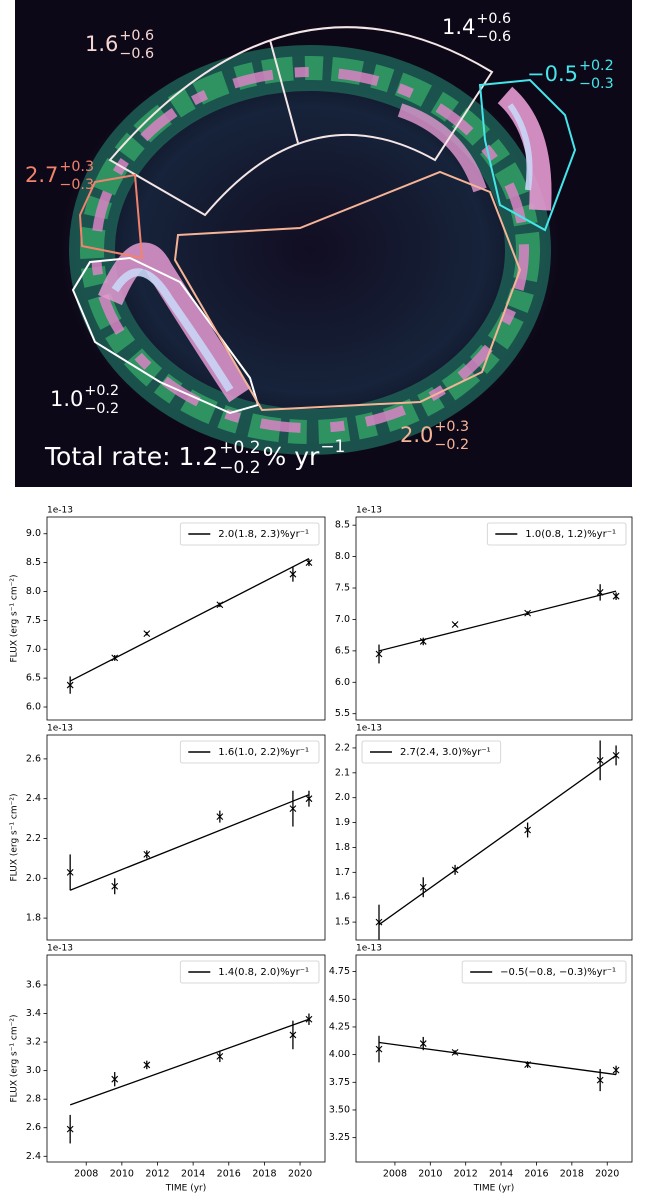 This screenshot has width=651, height=1194. What do you see at coordinates (33, 707) in the screenshot?
I see `y-tick-label: 6.0` at bounding box center [33, 707].